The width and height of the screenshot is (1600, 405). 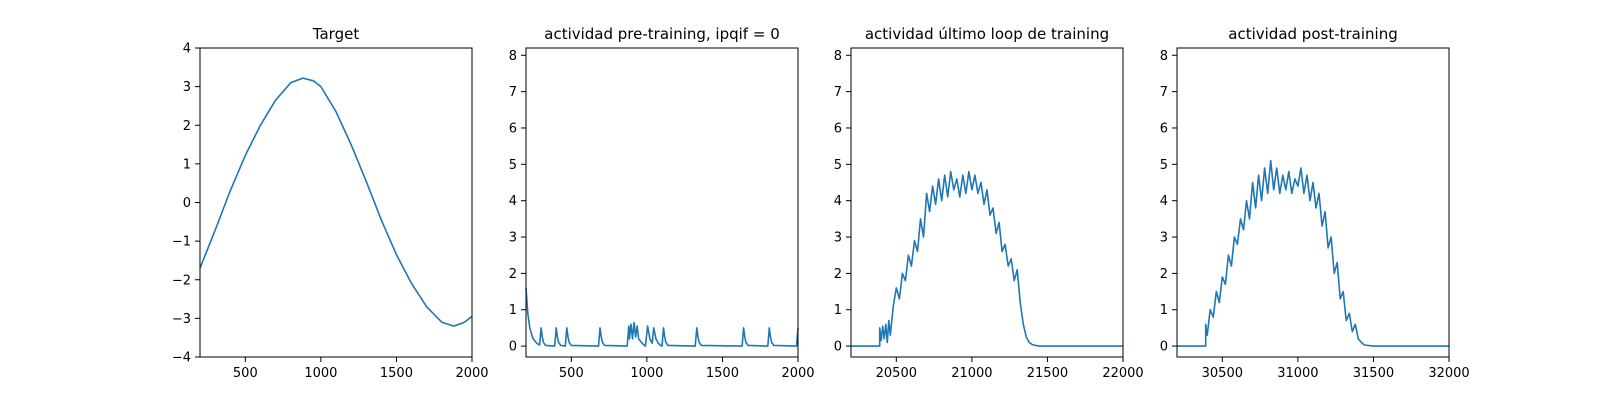 What do you see at coordinates (1047, 373) in the screenshot?
I see `x-tick-label: 21500` at bounding box center [1047, 373].